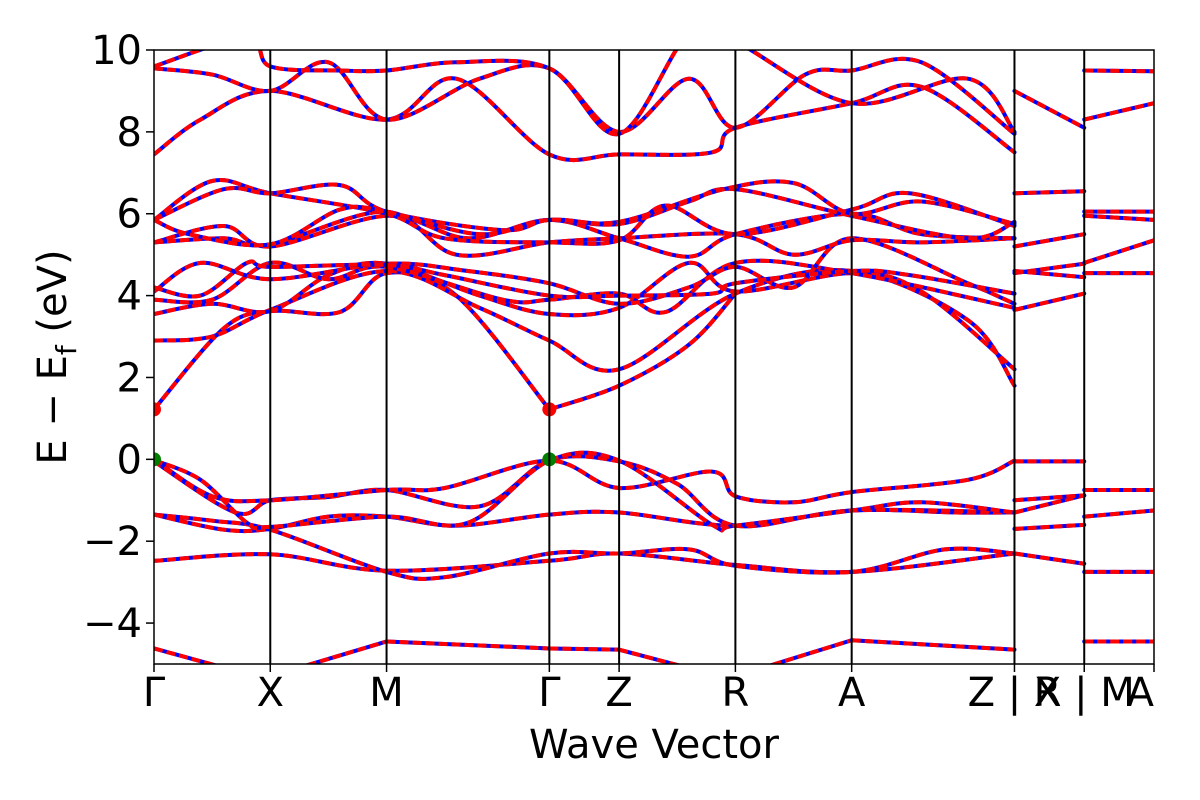  I want to click on vbm-marker, so click(157, 459).